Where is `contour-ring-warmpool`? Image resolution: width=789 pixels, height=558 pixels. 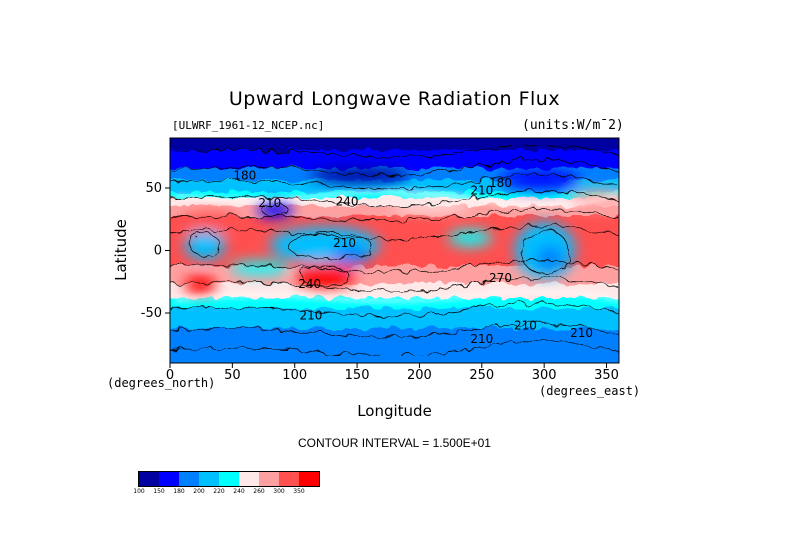 contour-ring-warmpool is located at coordinates (330, 246).